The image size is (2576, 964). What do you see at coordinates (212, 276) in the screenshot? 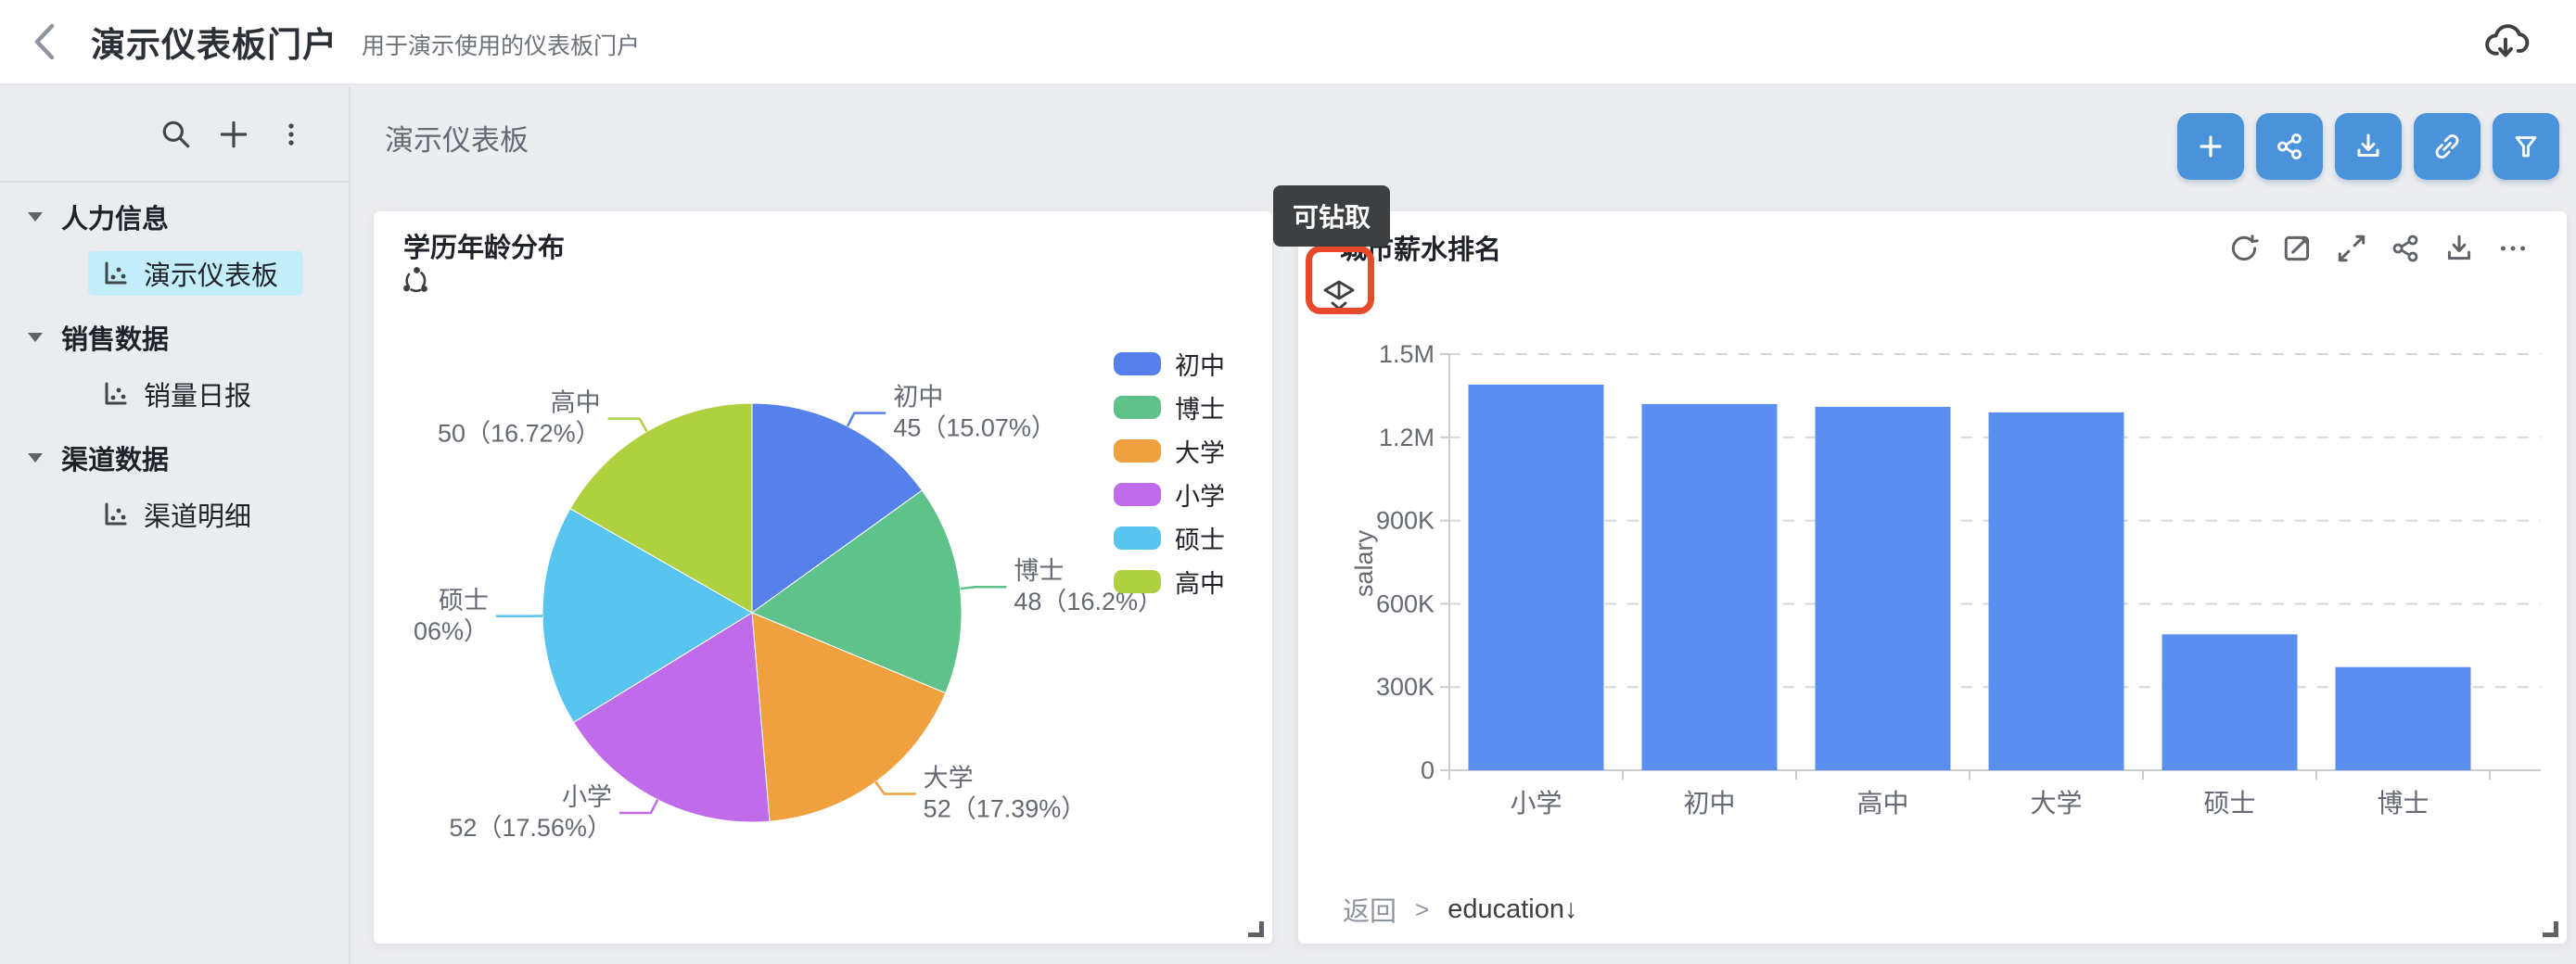
I see `sidebar-item-label: 演示仪表板` at bounding box center [212, 276].